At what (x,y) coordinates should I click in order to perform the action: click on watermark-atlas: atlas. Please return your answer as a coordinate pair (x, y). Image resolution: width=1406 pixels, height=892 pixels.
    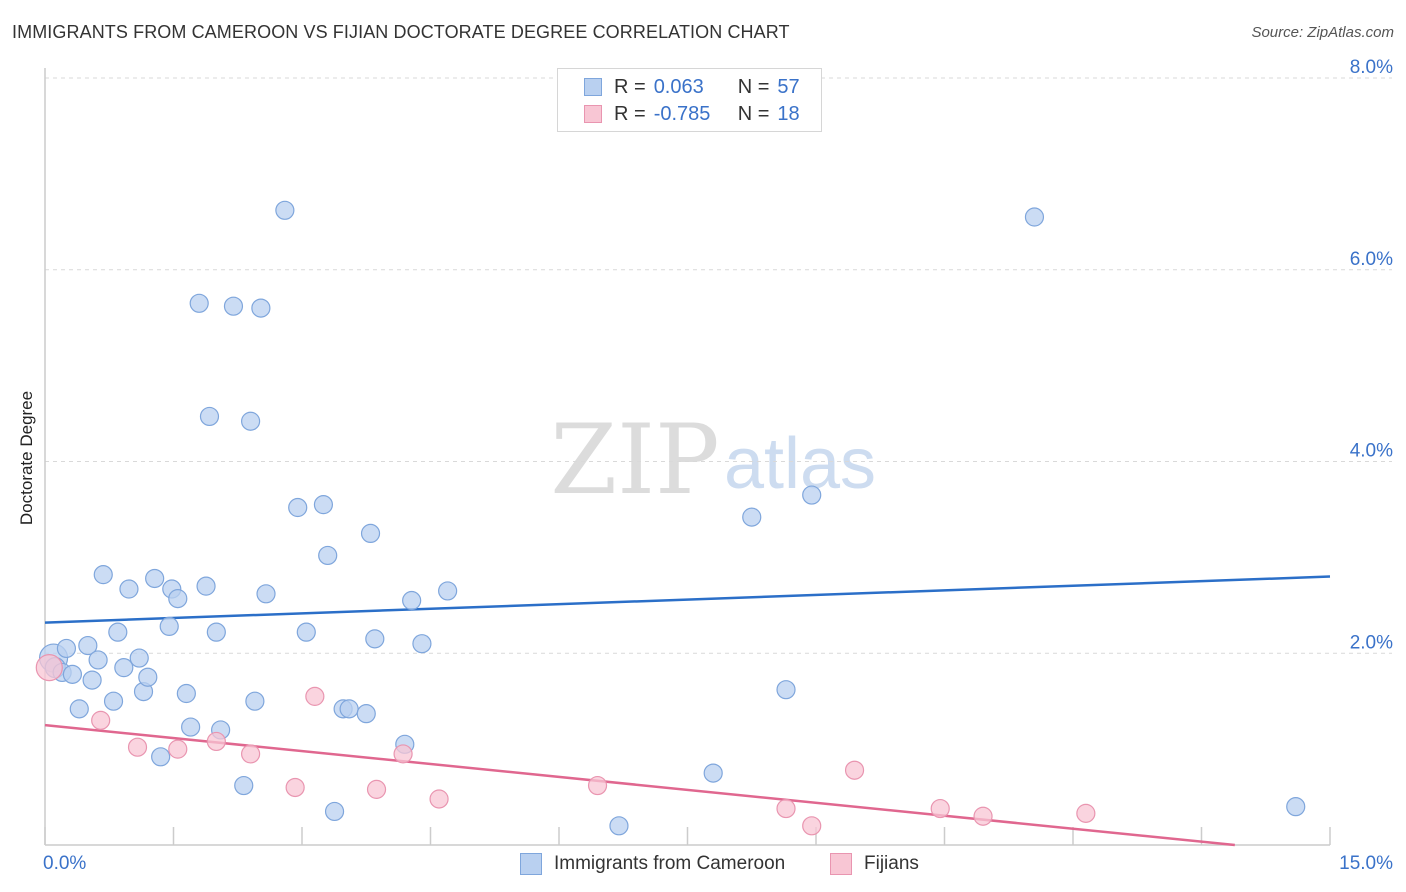
    Looking at the image, I should click on (800, 464).